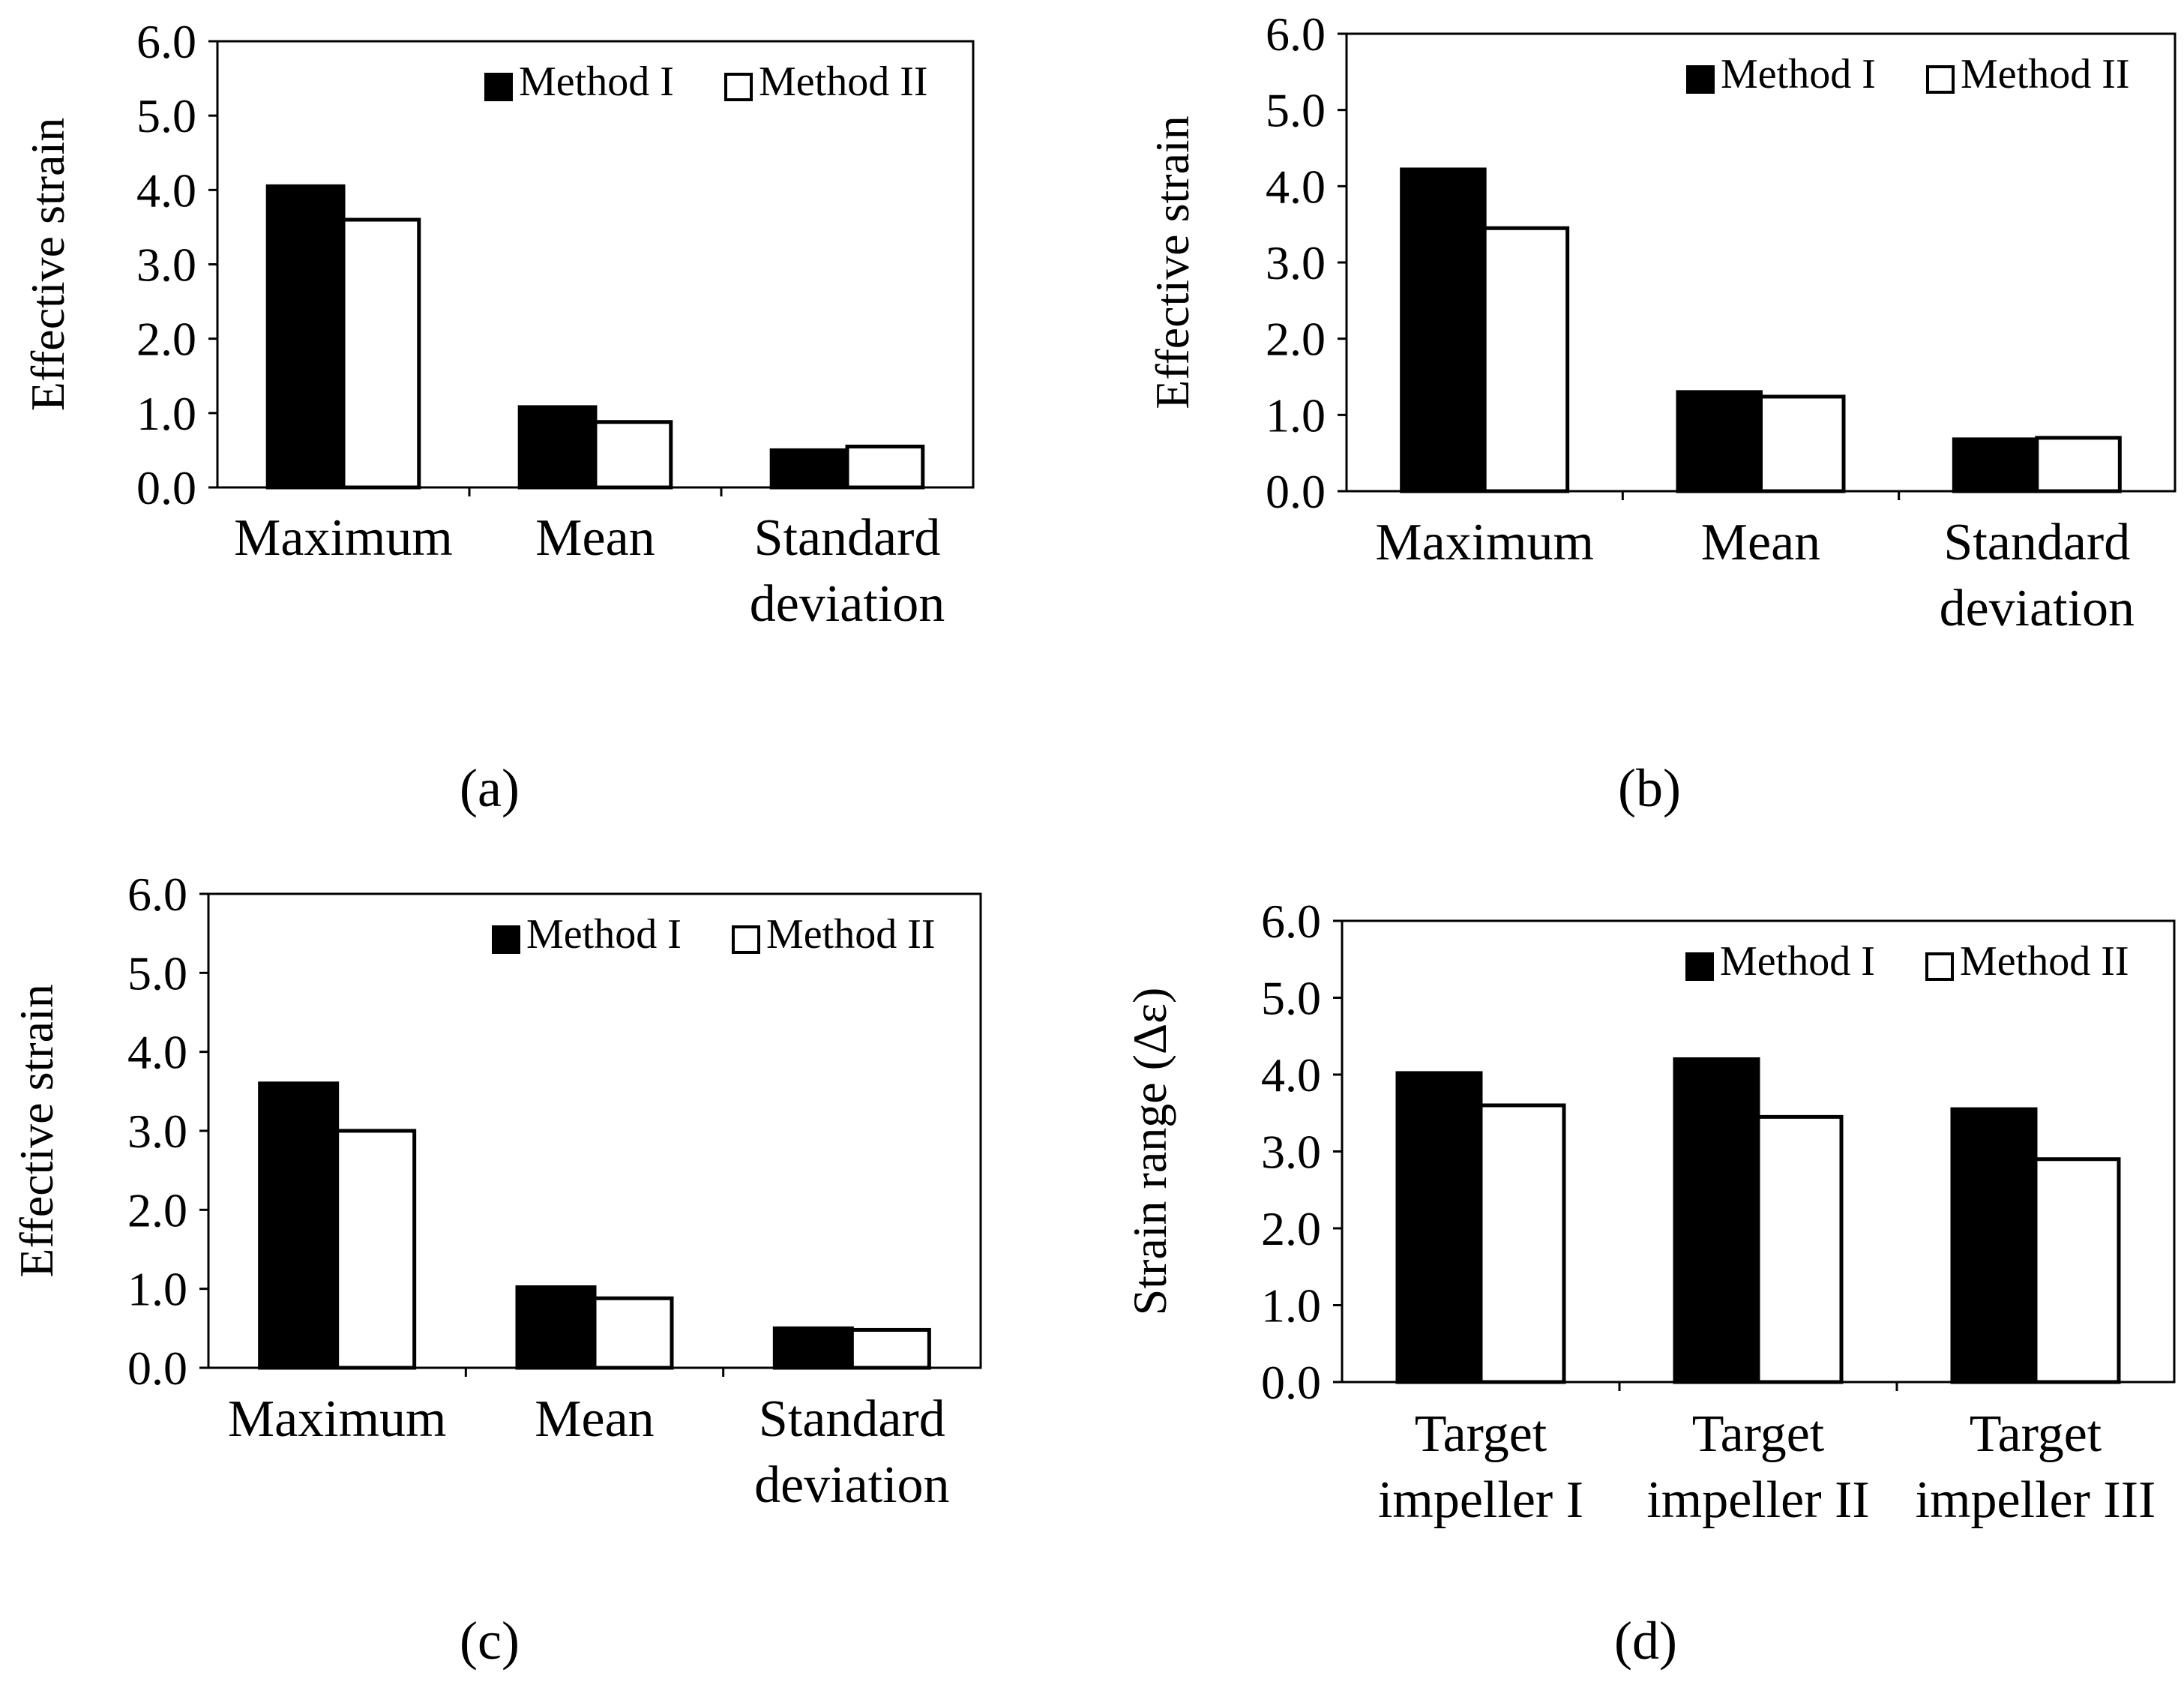 This screenshot has width=2184, height=1691. Describe the element at coordinates (1480, 1500) in the screenshot. I see `x-category-label: impeller I` at that location.